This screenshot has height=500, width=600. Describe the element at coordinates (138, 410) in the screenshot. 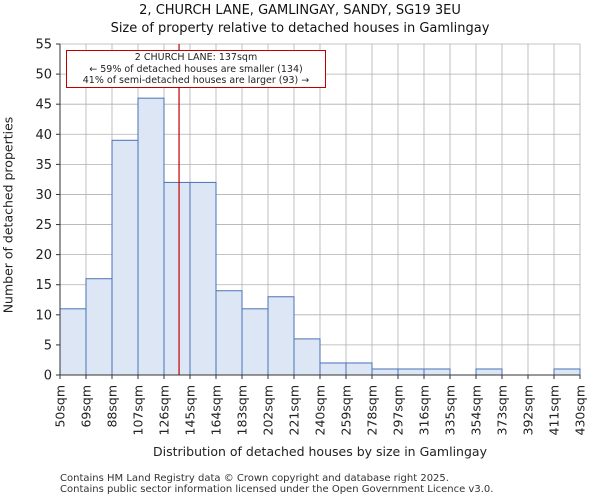

I see `x-tick-label: 107sqm` at that location.